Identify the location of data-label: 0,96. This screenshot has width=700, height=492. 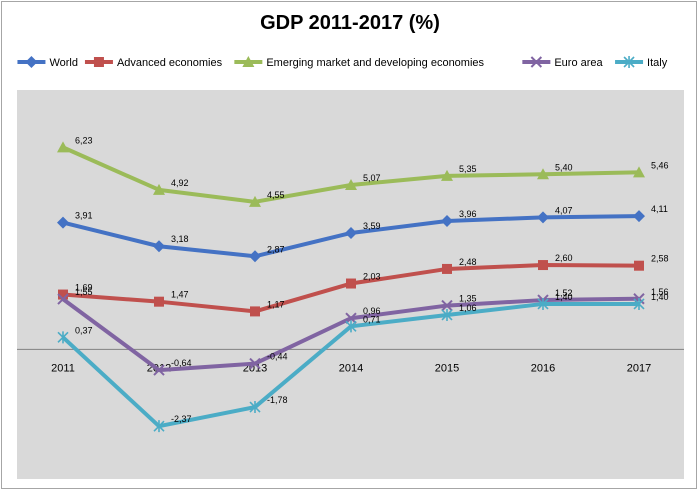
(372, 311).